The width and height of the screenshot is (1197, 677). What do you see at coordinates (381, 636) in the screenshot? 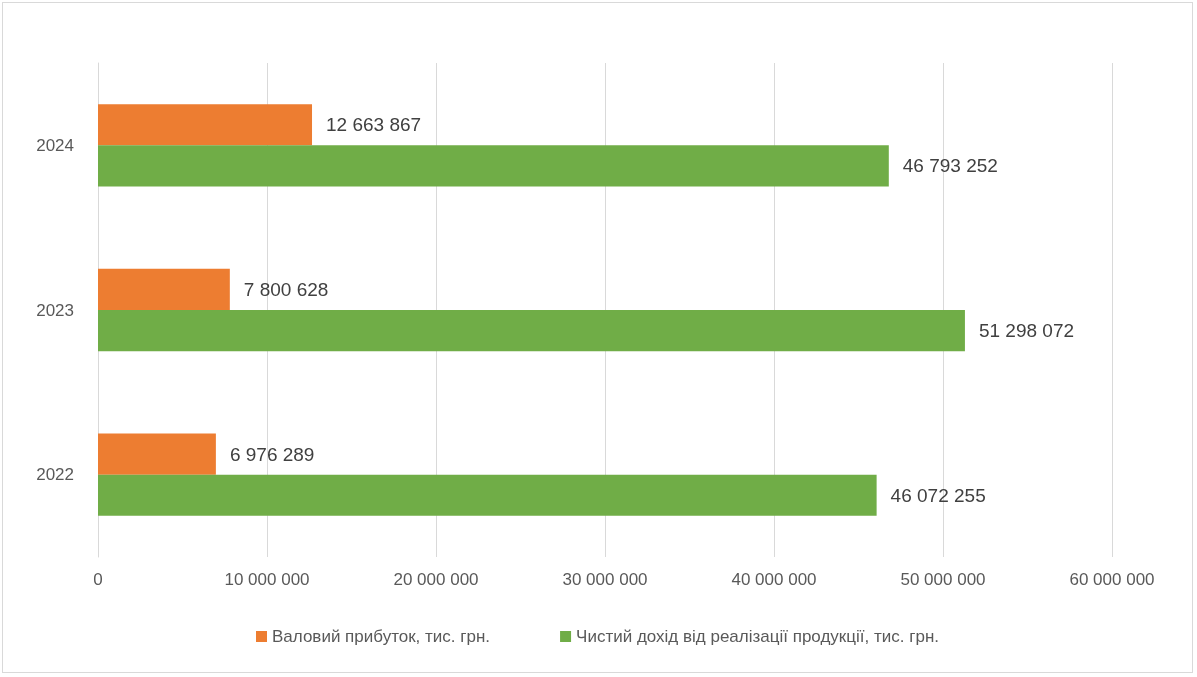
I see `legend-label: Валовий прибуток, тис. грн.` at bounding box center [381, 636].